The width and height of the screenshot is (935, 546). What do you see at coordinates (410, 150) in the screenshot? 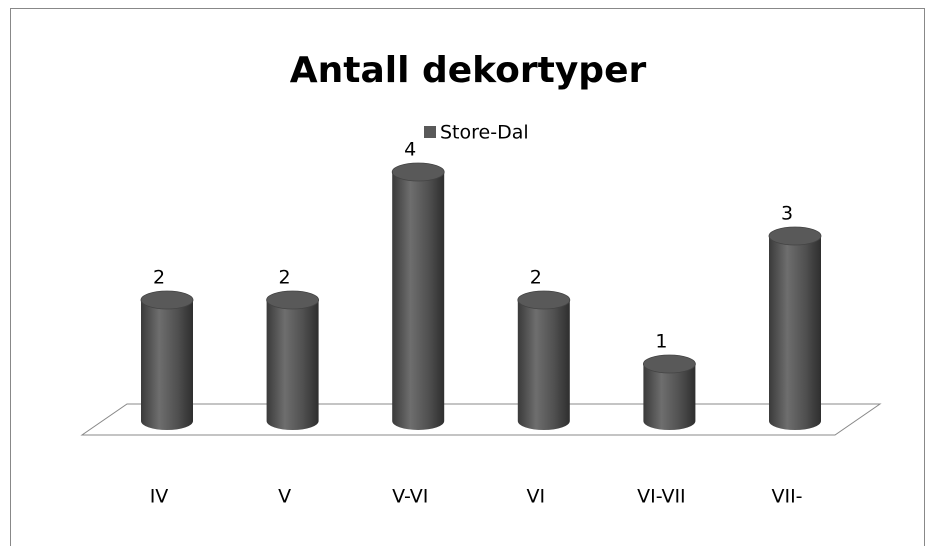
I see `data-label: 4` at bounding box center [410, 150].